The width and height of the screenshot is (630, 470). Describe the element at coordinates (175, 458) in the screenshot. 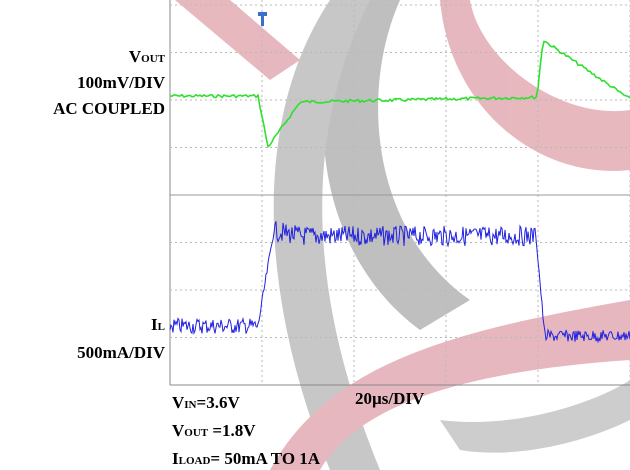

I see `cond-main: I` at that location.